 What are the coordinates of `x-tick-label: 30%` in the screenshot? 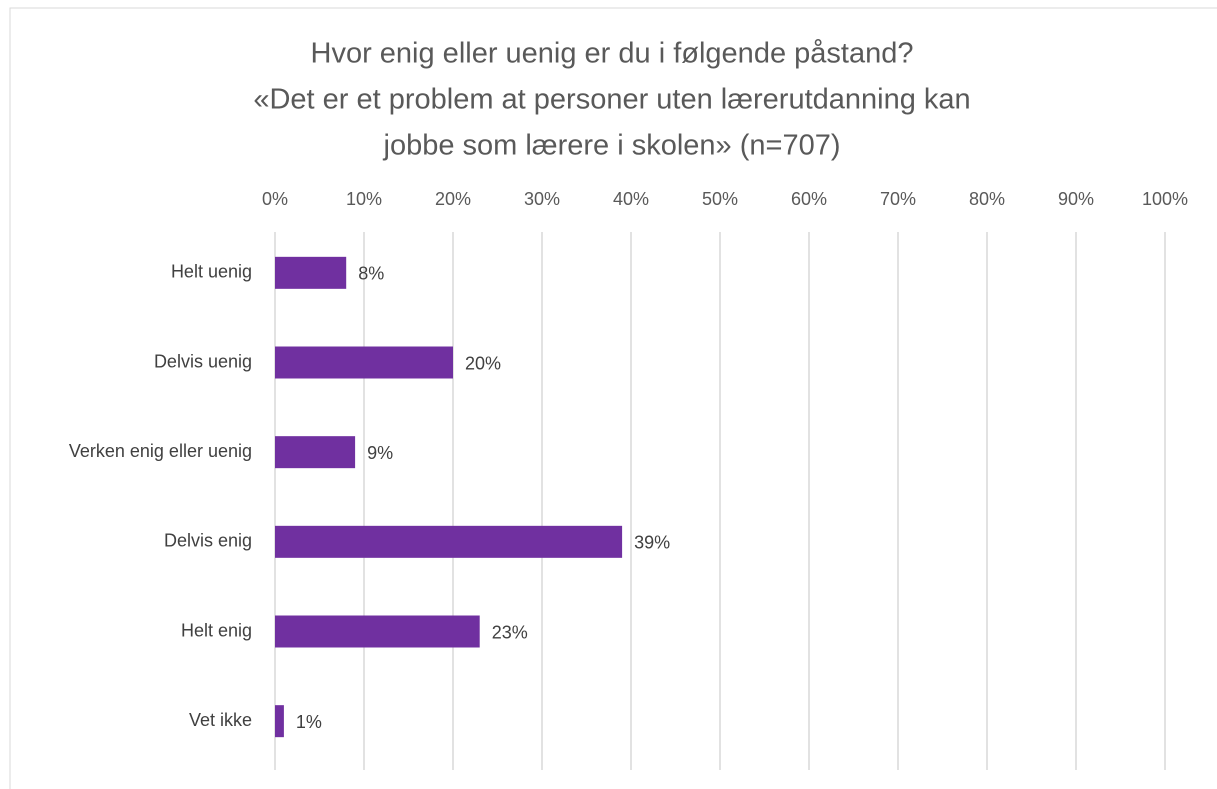 It's located at (542, 199).